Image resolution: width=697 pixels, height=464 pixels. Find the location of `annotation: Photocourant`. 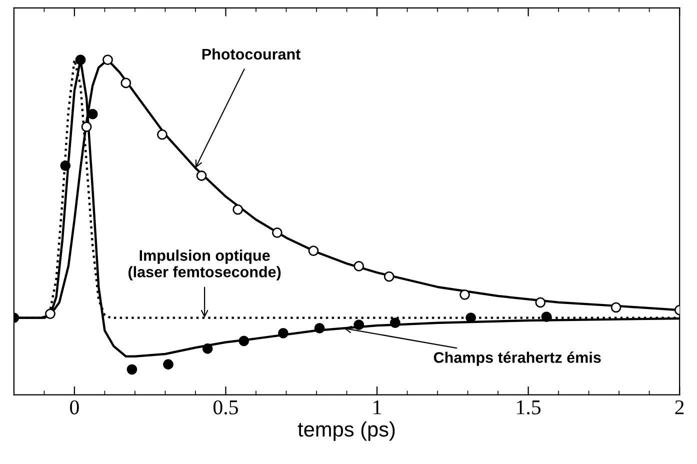

annotation: Photocourant is located at coordinates (251, 54).